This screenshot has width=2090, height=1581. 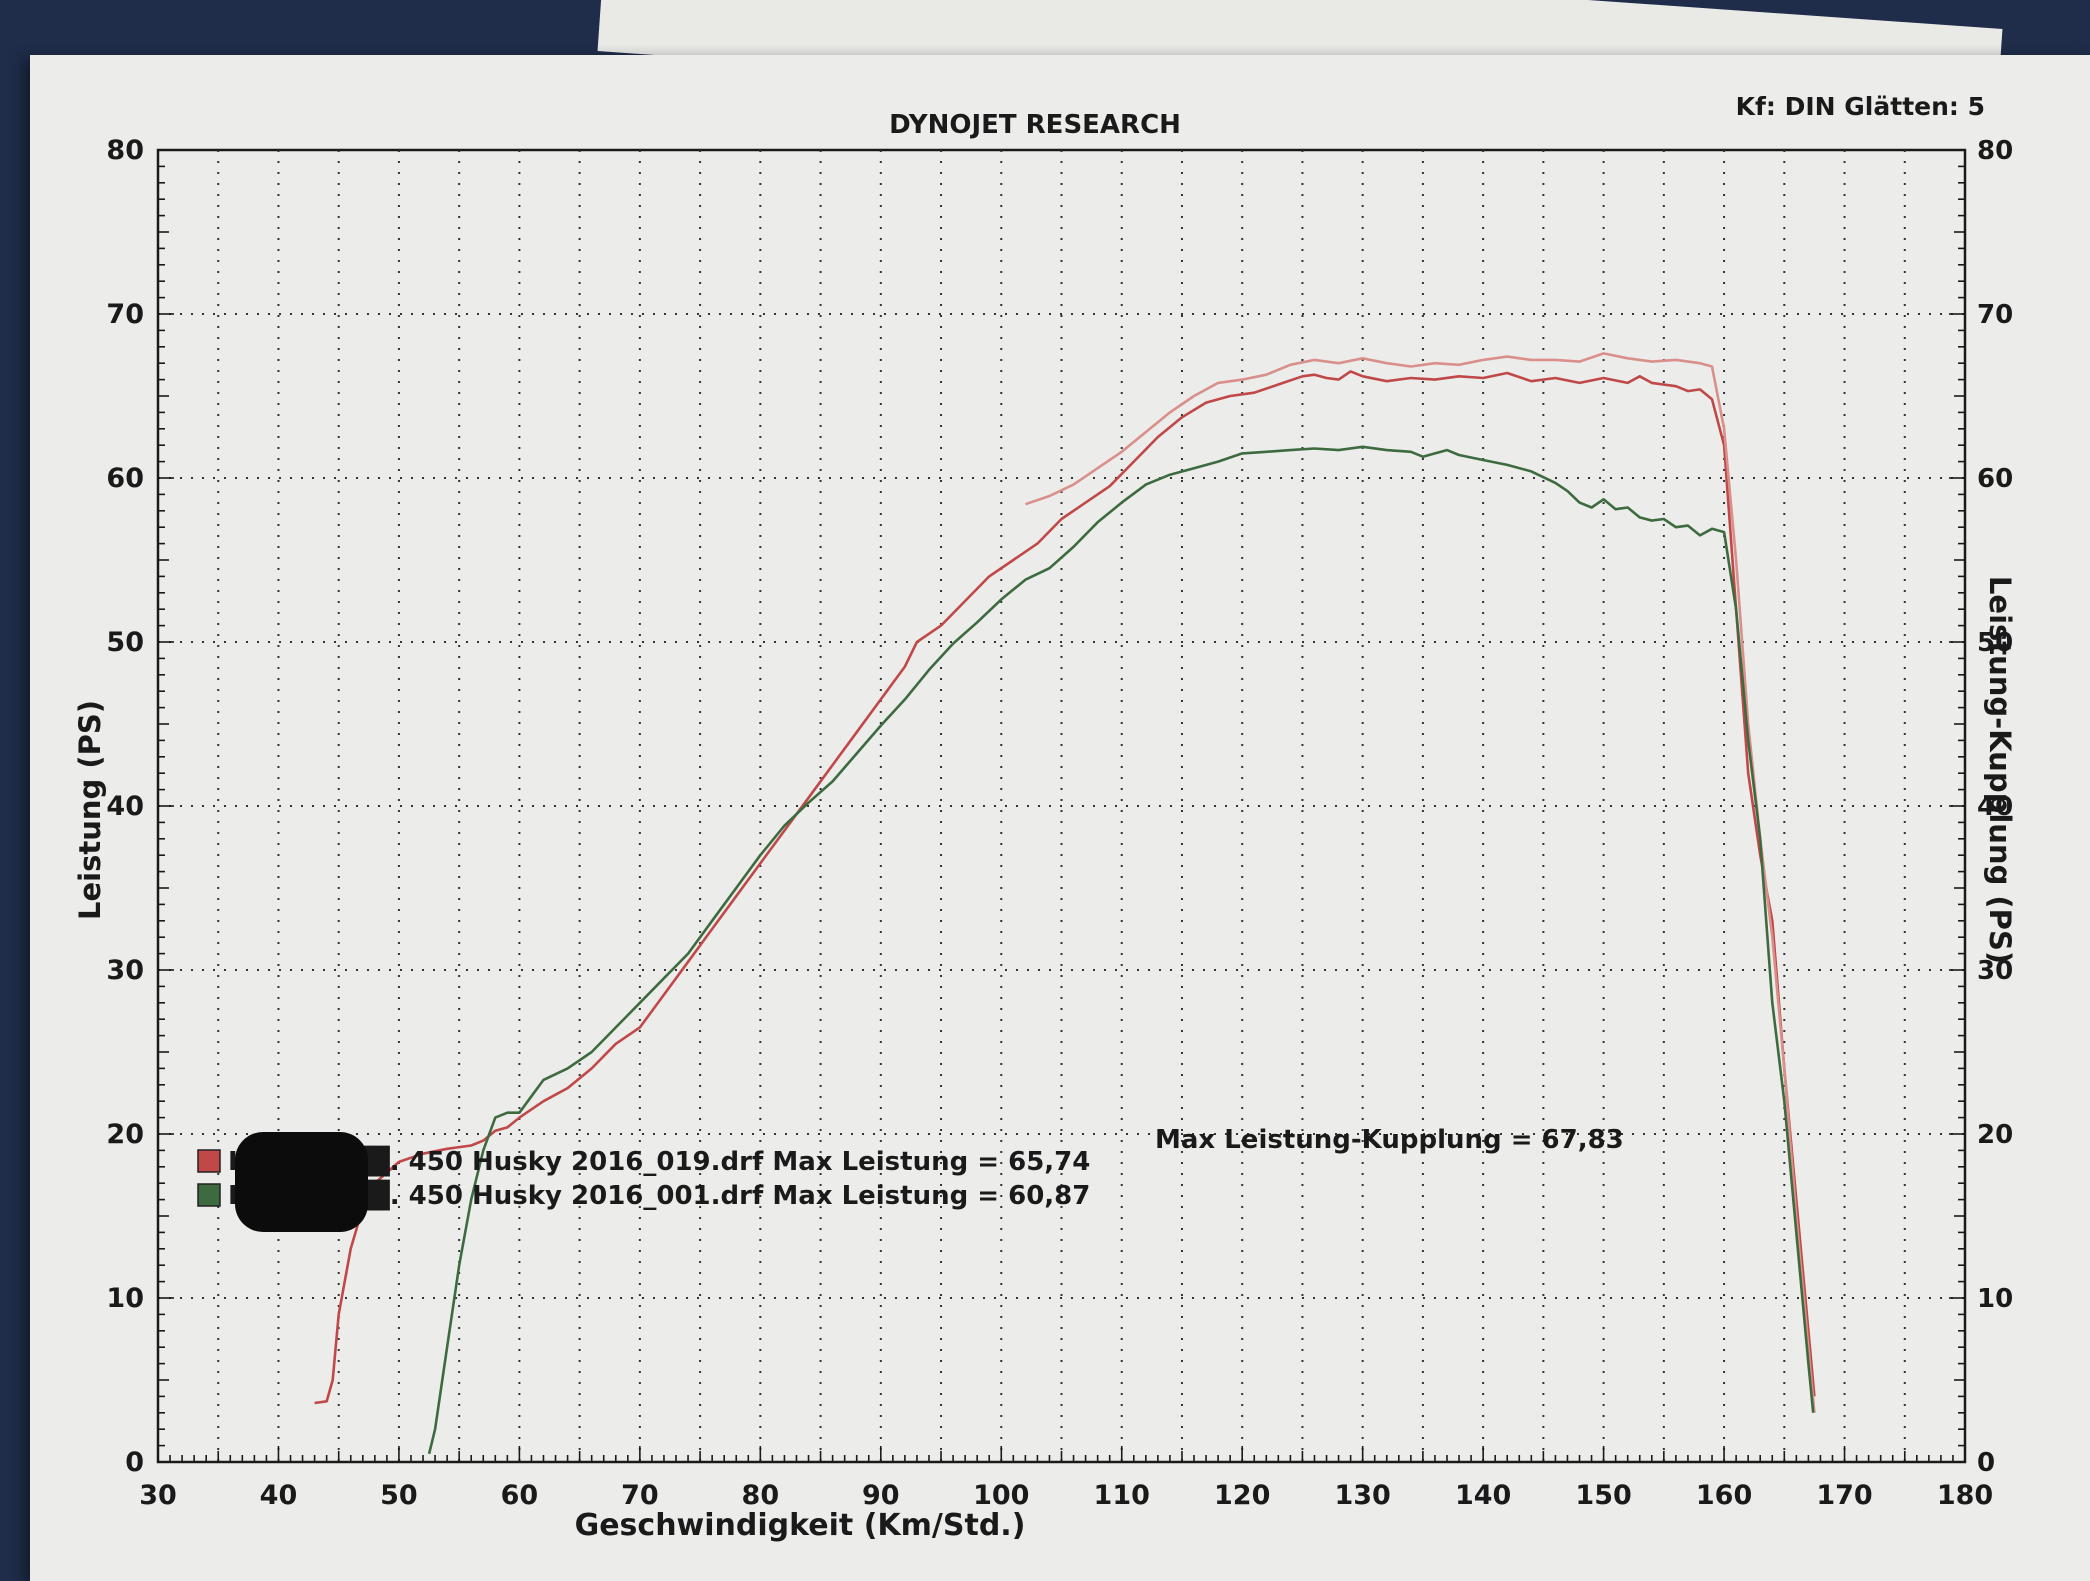 I want to click on y2-tick-label: 30, so click(x=1995, y=971).